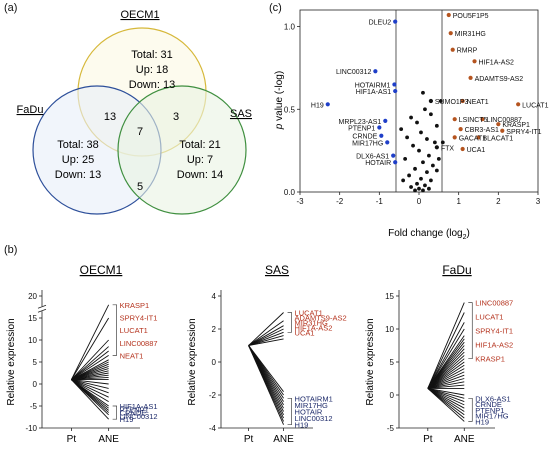 Image resolution: width=550 pixels, height=459 pixels. Describe the element at coordinates (470, 409) in the screenshot. I see `gene-bracket-down` at that location.